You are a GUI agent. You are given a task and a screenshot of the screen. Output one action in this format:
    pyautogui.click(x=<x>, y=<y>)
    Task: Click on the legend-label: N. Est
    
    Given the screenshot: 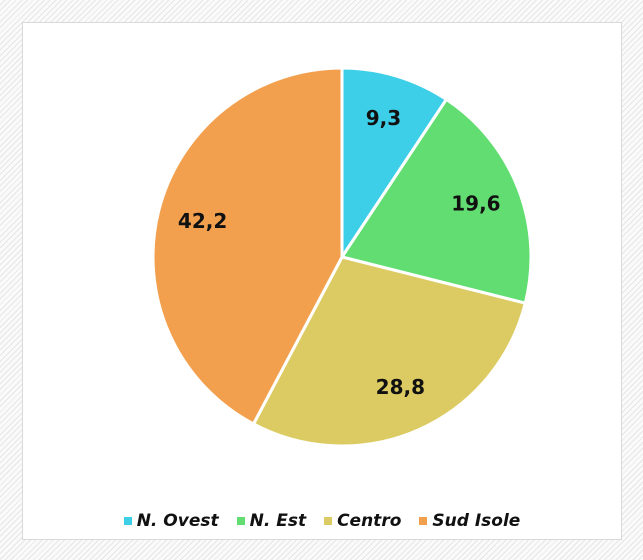 What is the action you would take?
    pyautogui.click(x=278, y=521)
    